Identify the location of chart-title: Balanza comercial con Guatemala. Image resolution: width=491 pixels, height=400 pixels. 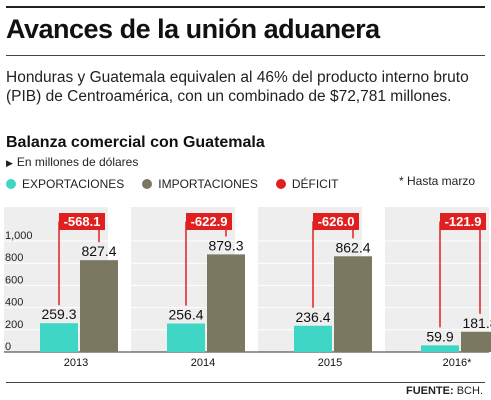
(135, 142).